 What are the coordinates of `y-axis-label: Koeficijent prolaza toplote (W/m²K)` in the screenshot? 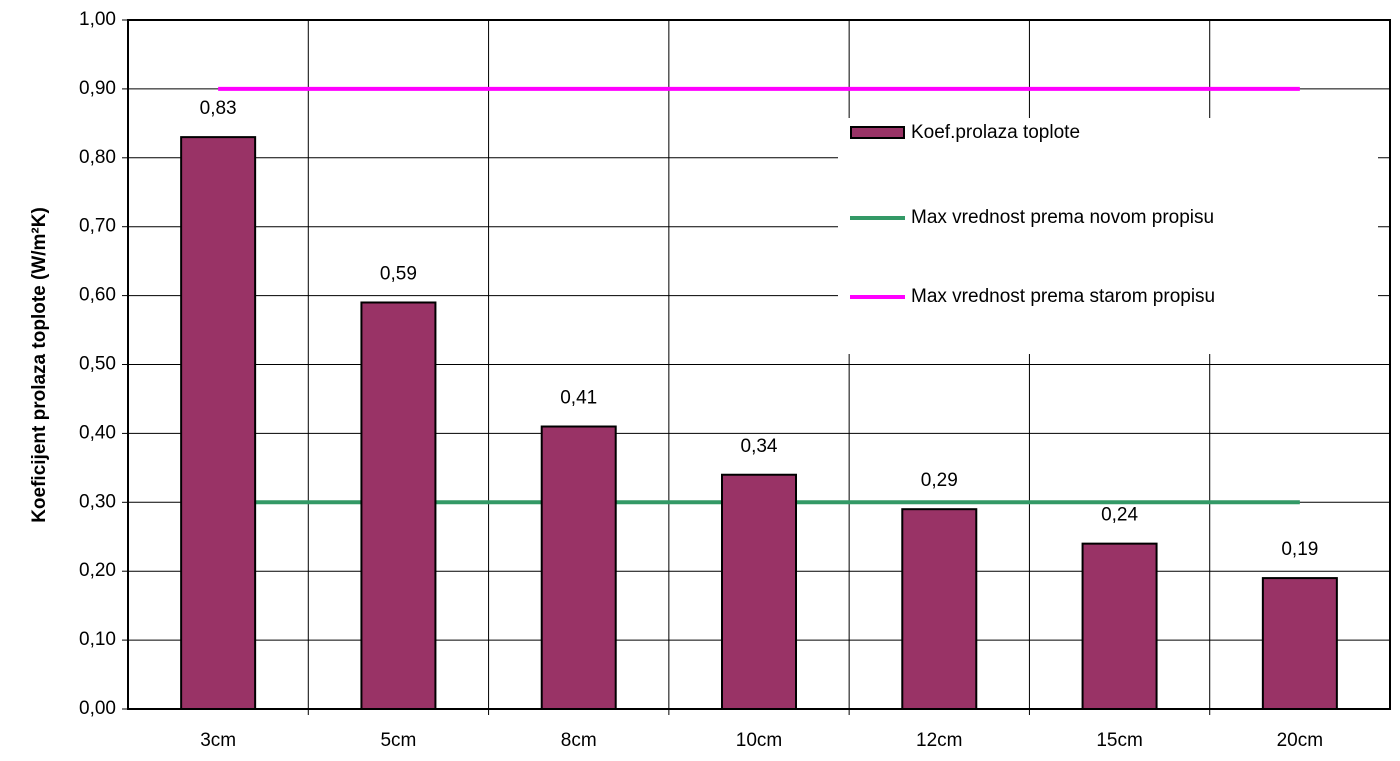 It's located at (39, 365).